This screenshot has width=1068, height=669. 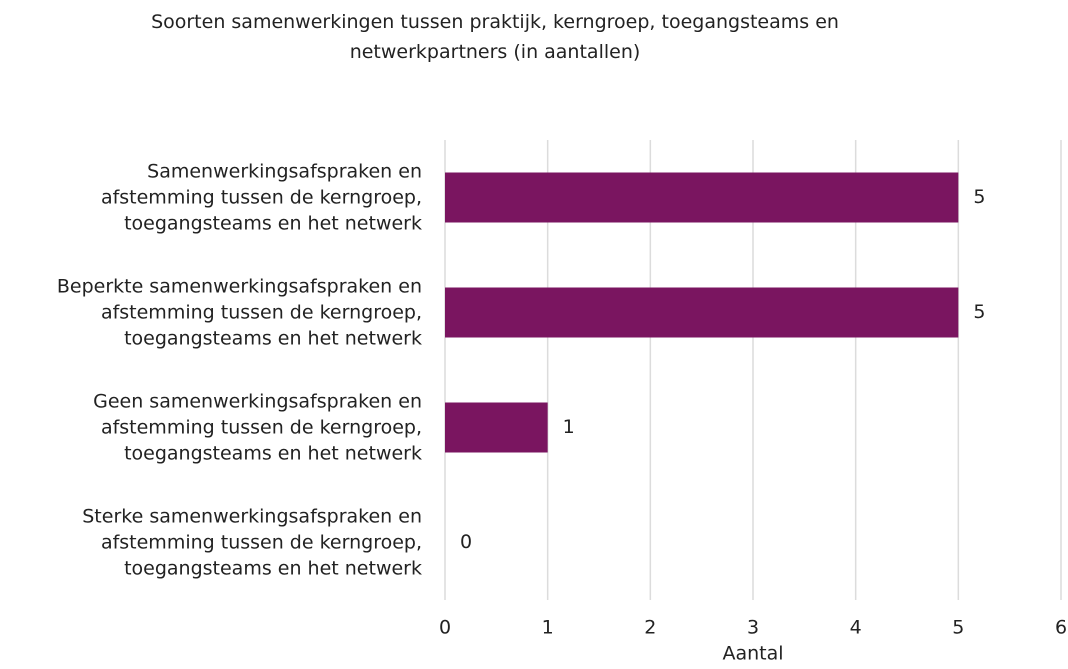 I want to click on x-tick-label: 3, so click(x=753, y=628).